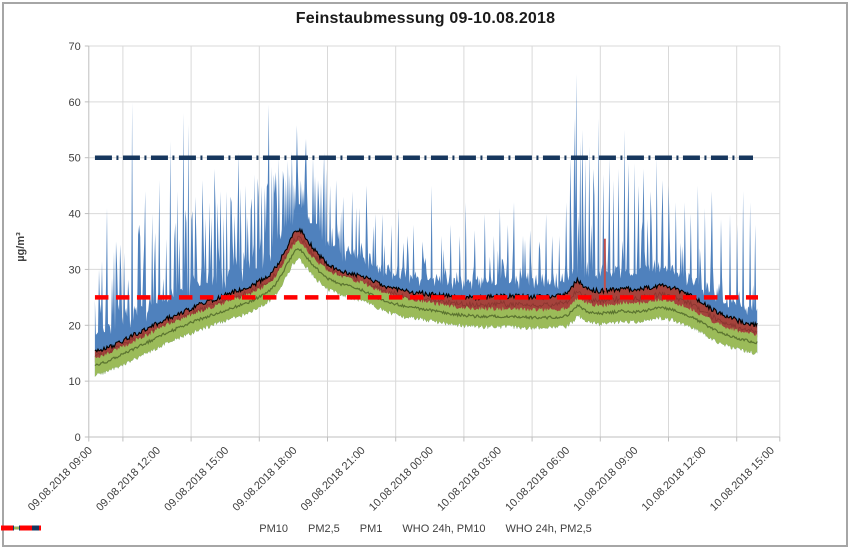 The image size is (851, 550). I want to click on x-tick-label: 09.08.2018 21:00, so click(333, 479).